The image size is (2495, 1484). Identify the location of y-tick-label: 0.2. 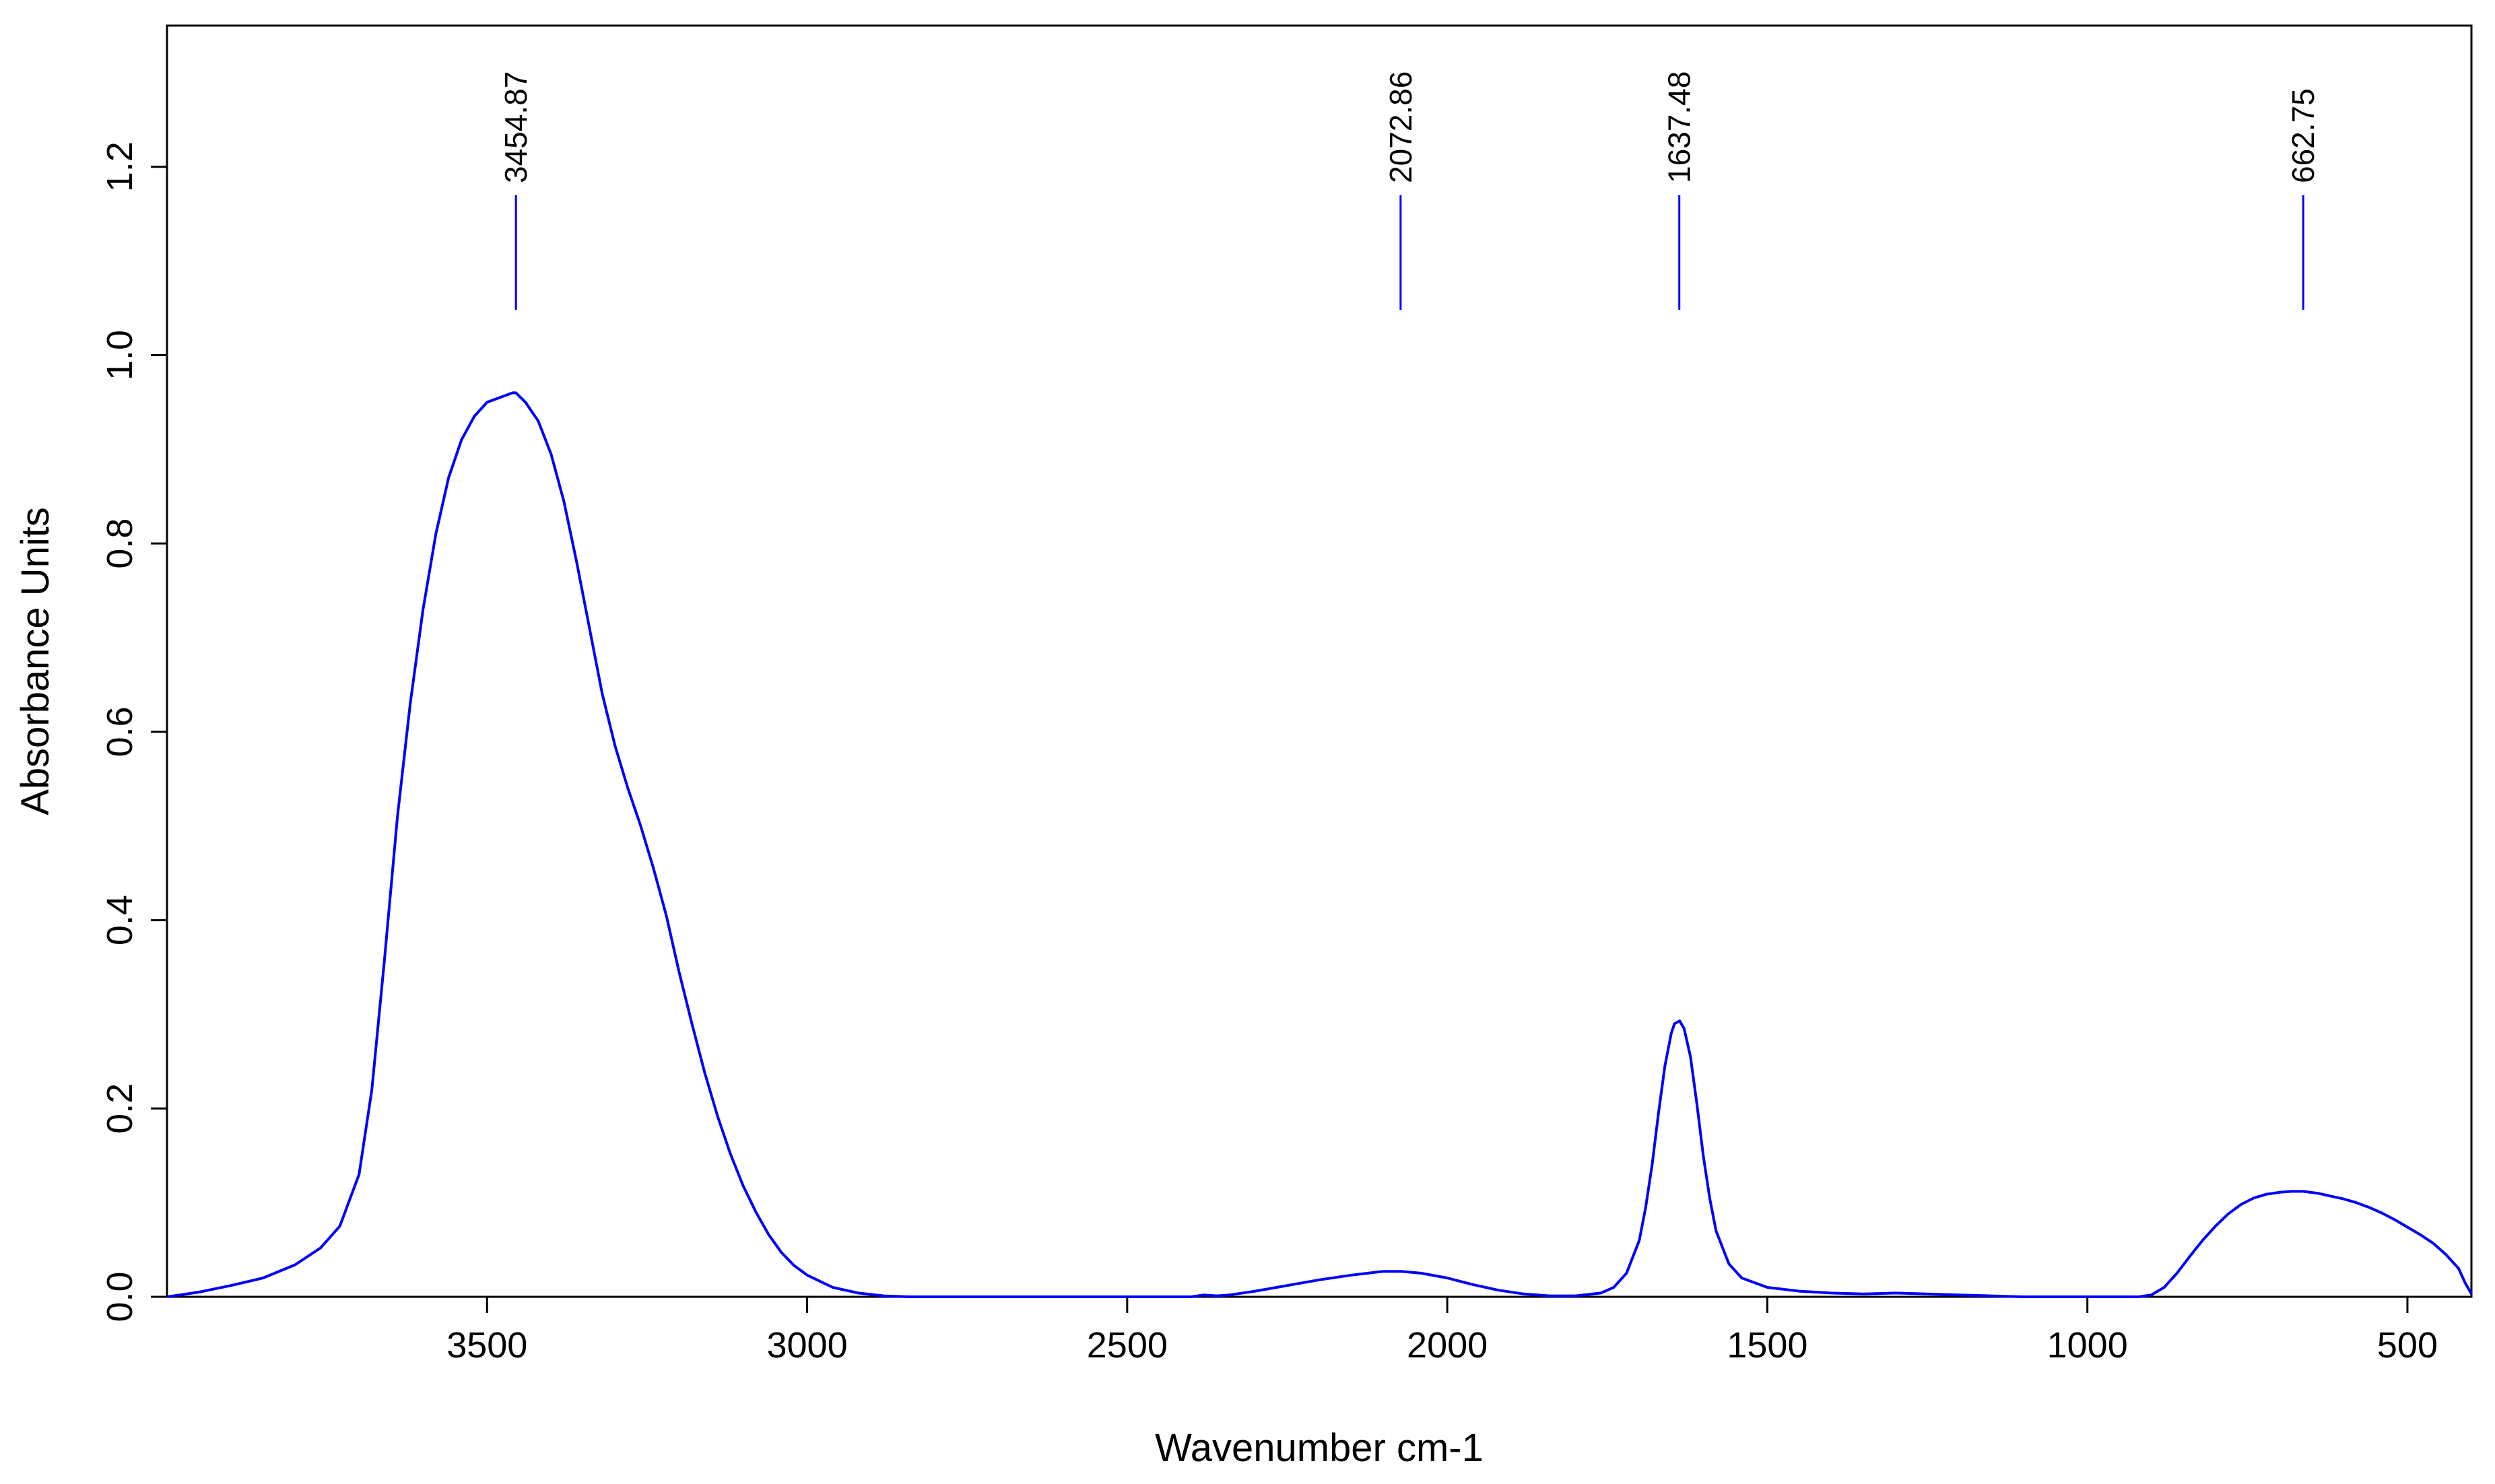
(120, 1108).